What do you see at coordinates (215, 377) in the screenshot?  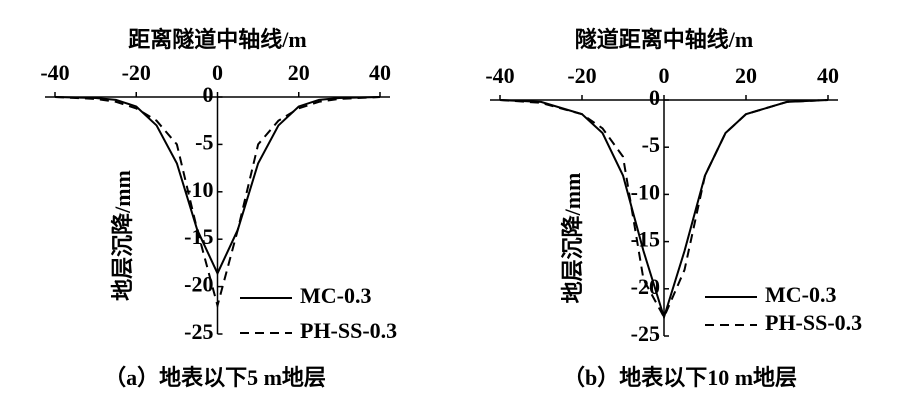 I see `caption: （a）地表以下5 m地层` at bounding box center [215, 377].